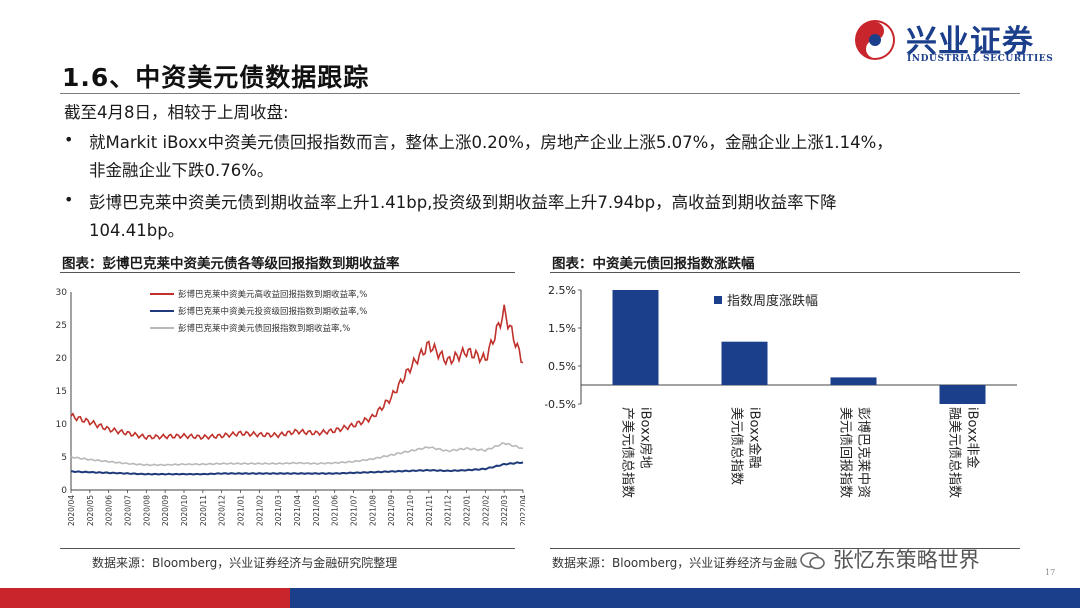  Describe the element at coordinates (772, 301) in the screenshot. I see `legend-label: 指数周度涨跌幅` at that location.